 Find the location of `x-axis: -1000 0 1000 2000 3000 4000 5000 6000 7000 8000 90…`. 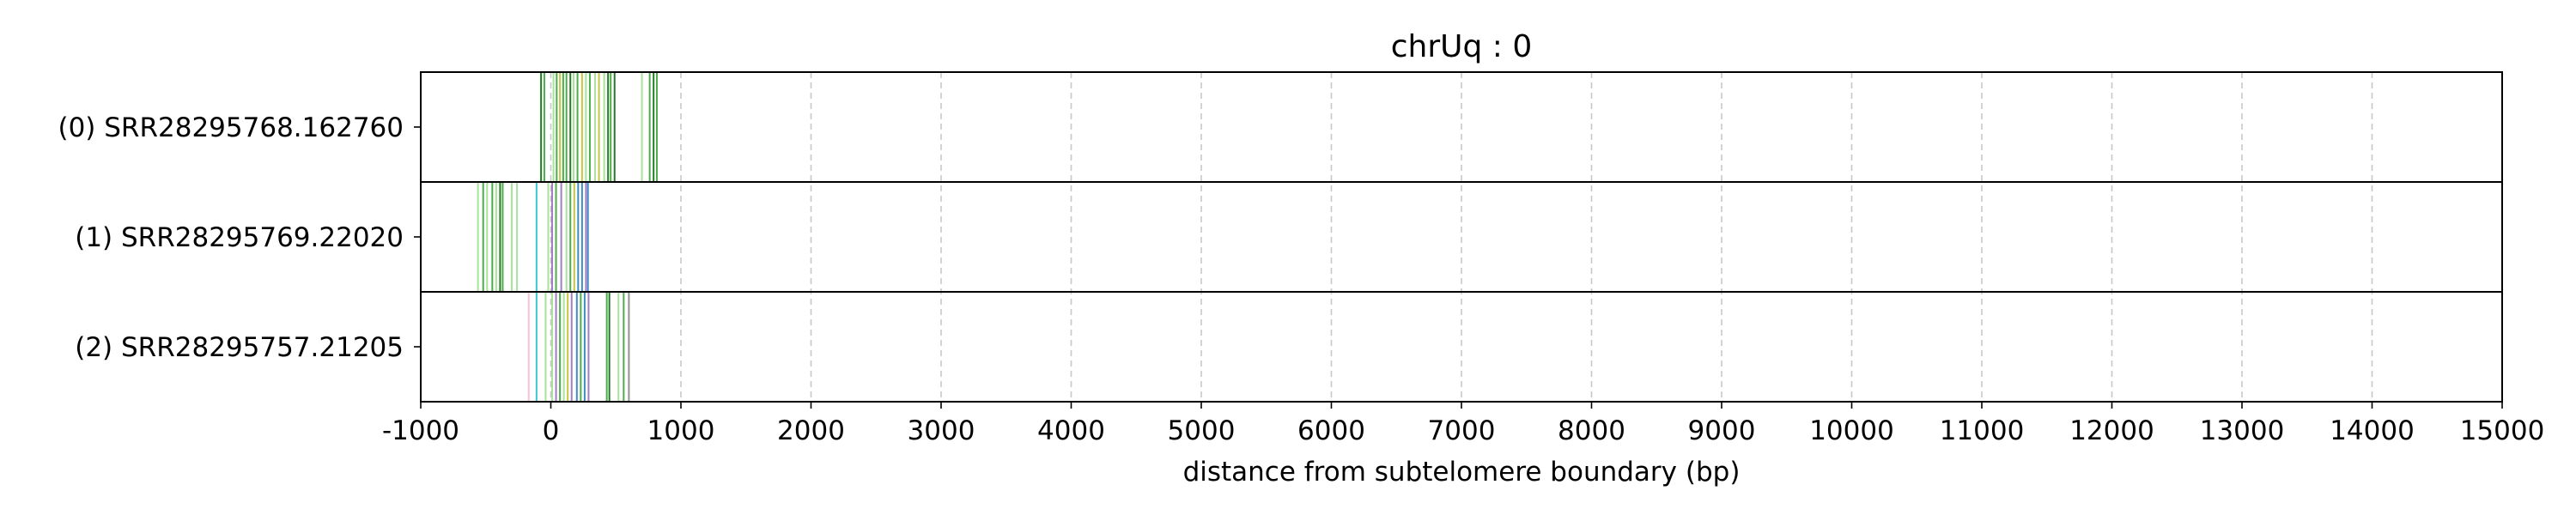

x-axis: -1000 0 1000 2000 3000 4000 5000 6000 7000 8000 90… is located at coordinates (1463, 424).